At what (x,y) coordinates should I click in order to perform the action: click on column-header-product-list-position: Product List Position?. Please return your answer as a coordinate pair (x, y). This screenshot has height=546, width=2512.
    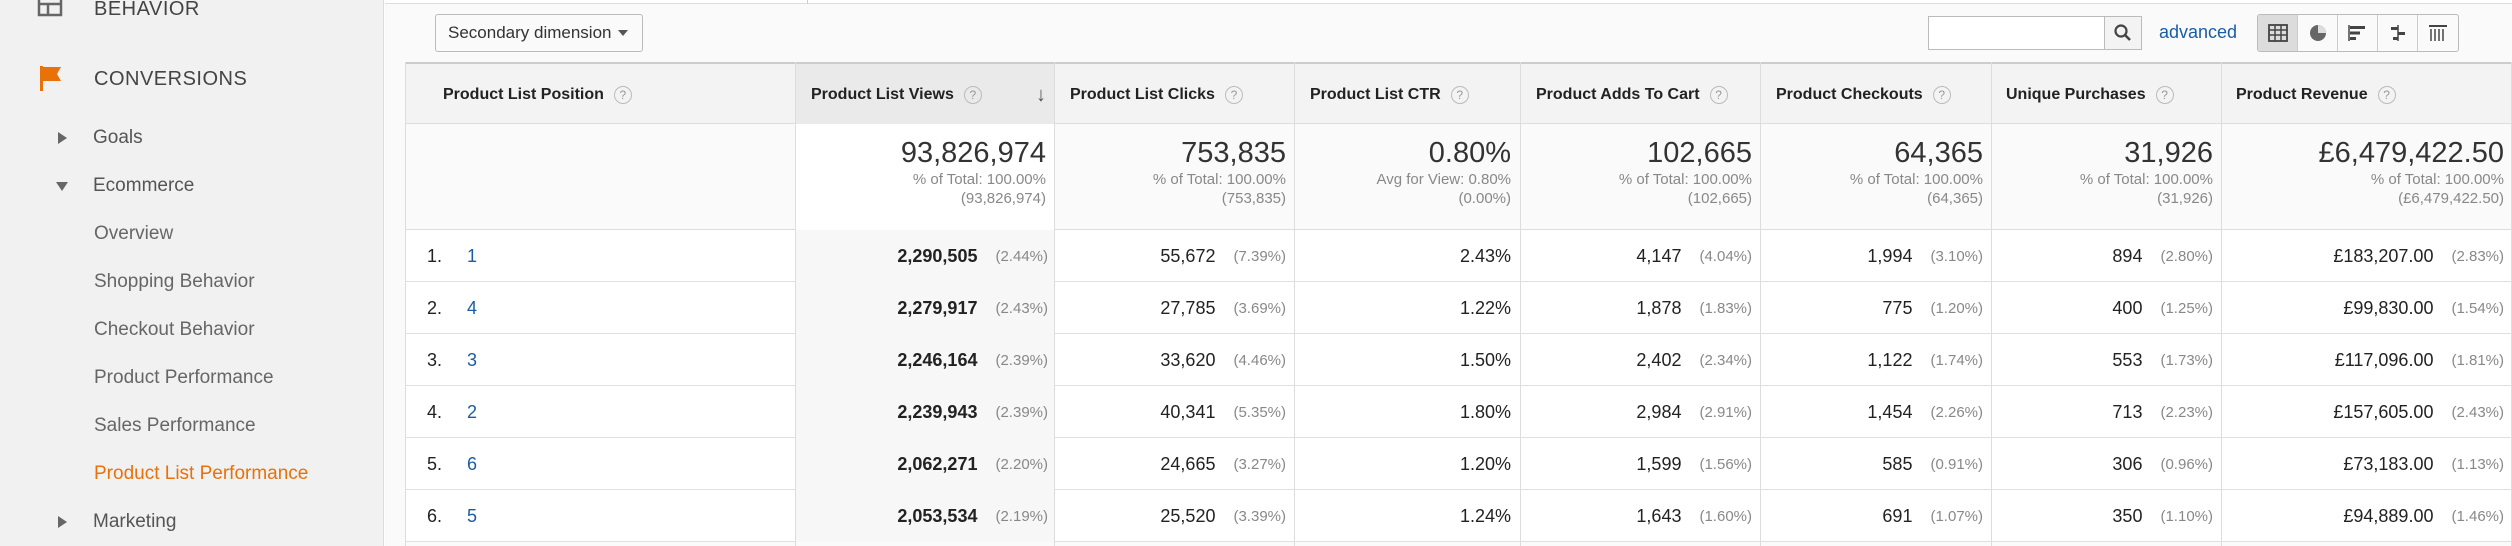
    Looking at the image, I should click on (537, 95).